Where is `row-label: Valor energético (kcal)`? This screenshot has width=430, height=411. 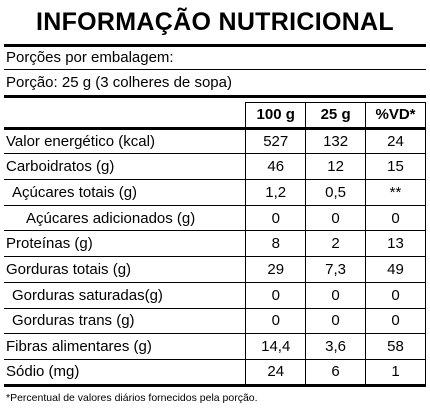
row-label: Valor energético (kcal) is located at coordinates (125, 141).